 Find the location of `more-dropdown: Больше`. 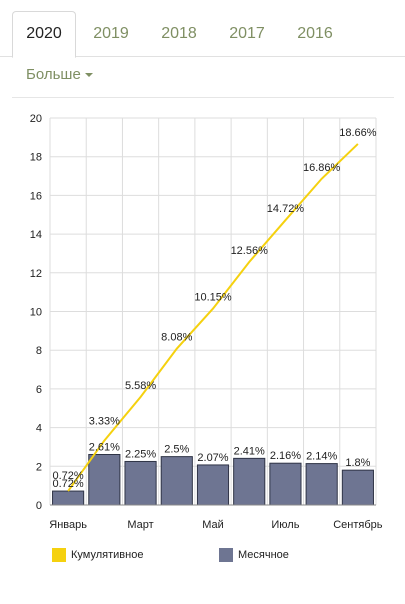

more-dropdown: Больше is located at coordinates (59, 76).